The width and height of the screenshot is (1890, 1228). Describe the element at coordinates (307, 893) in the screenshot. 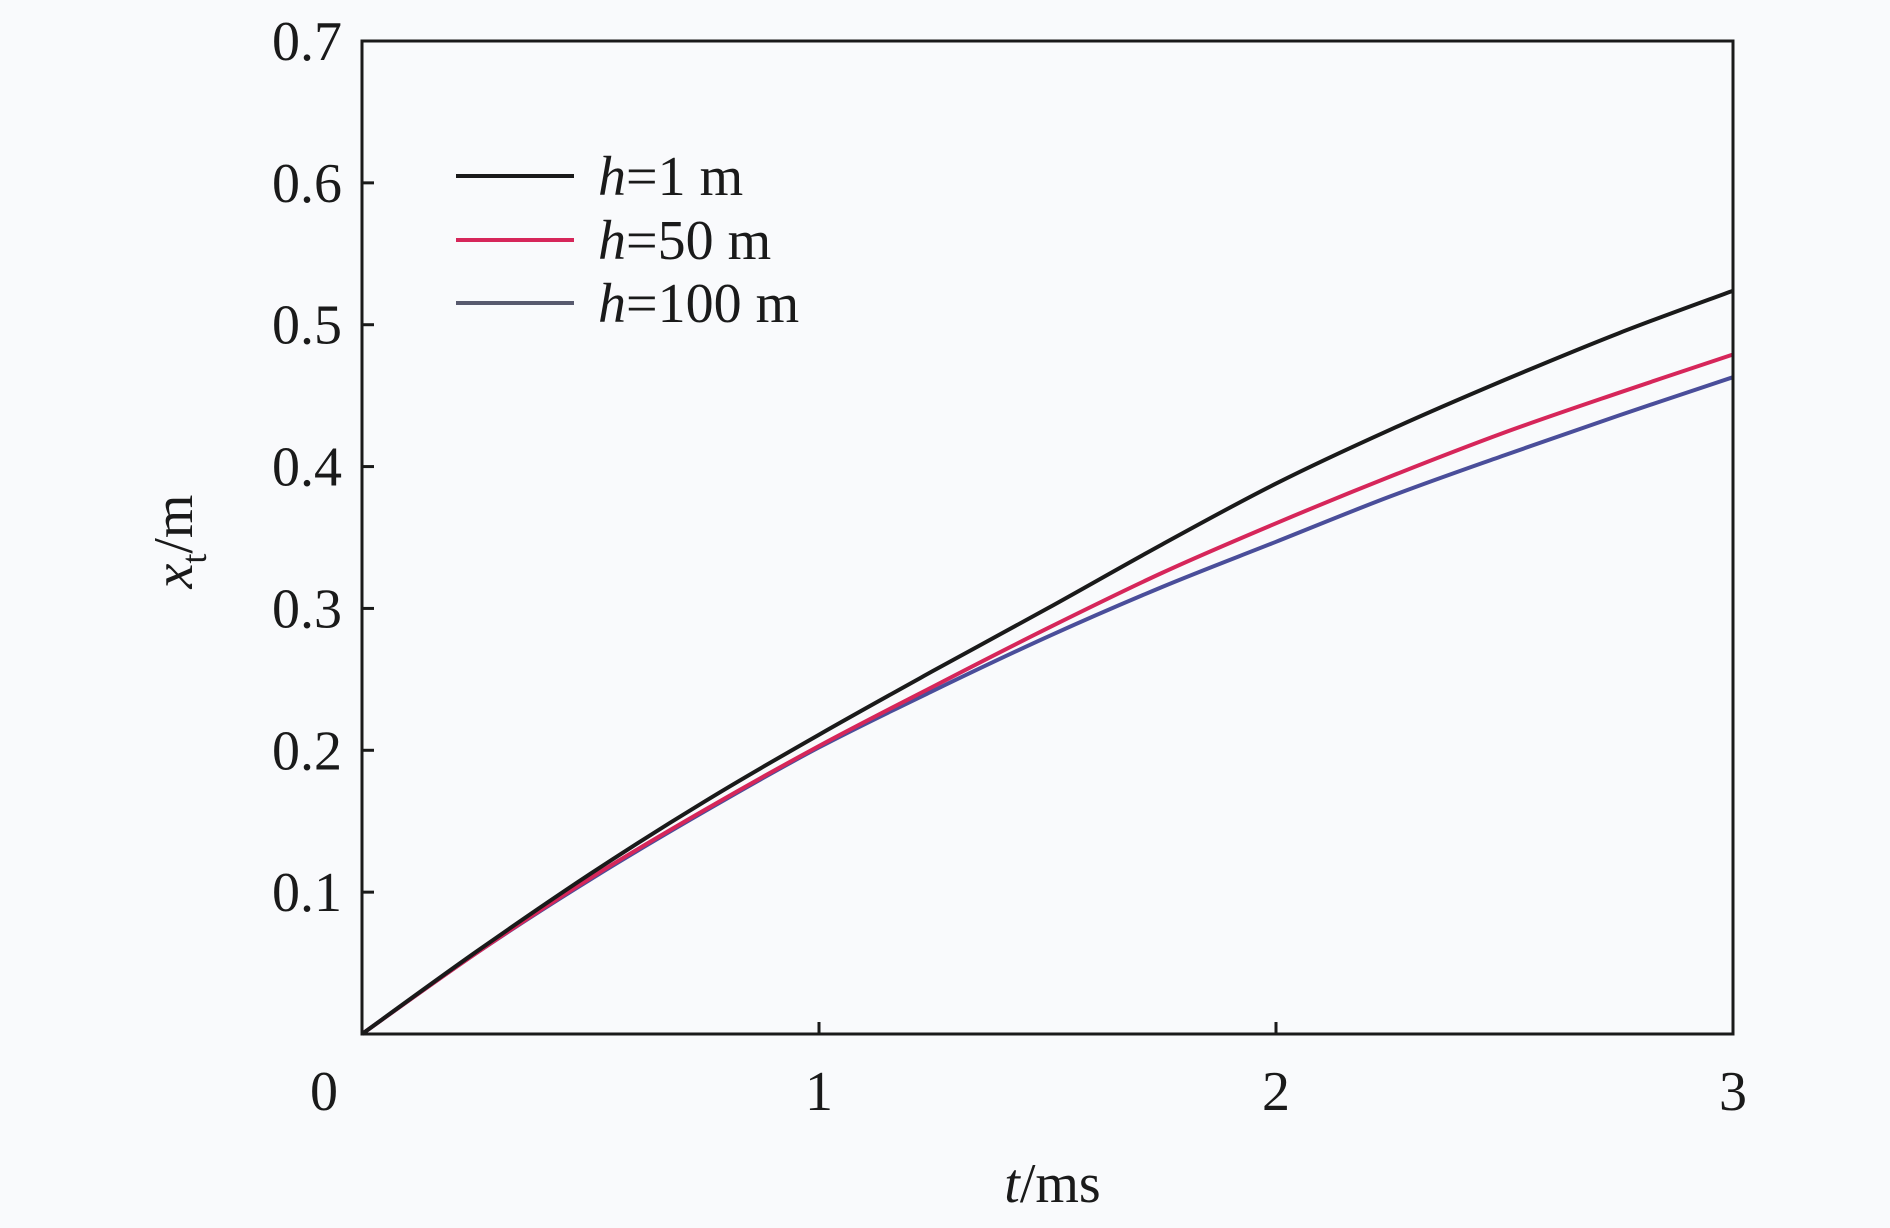

I see `y-tick-label: 0.1` at that location.